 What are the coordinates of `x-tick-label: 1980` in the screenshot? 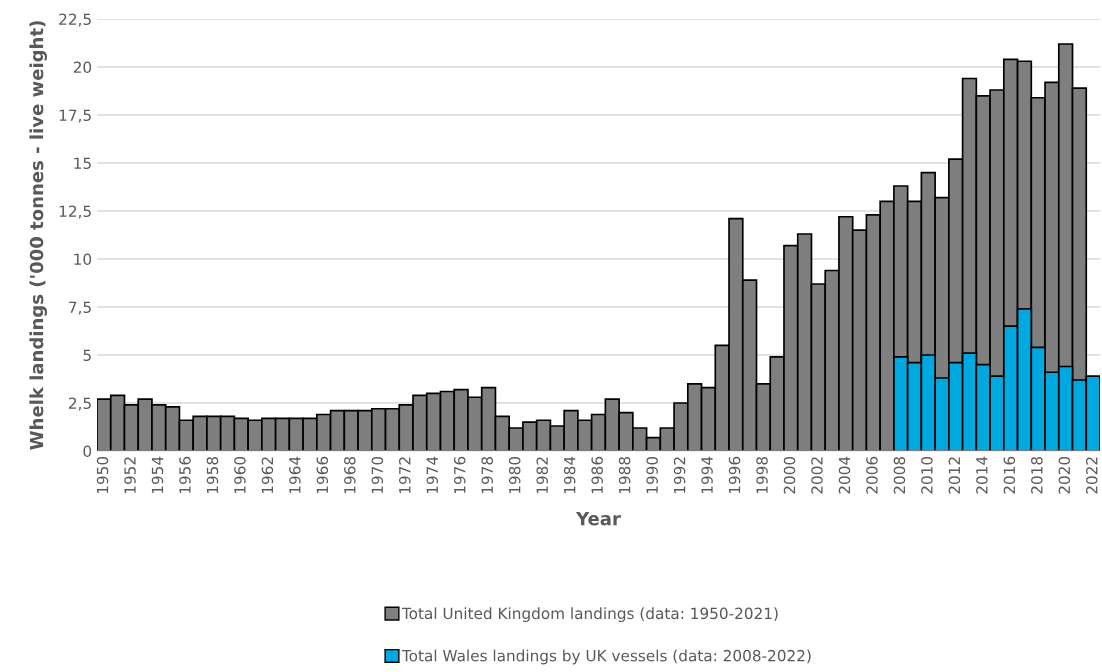 It's located at (514, 475).